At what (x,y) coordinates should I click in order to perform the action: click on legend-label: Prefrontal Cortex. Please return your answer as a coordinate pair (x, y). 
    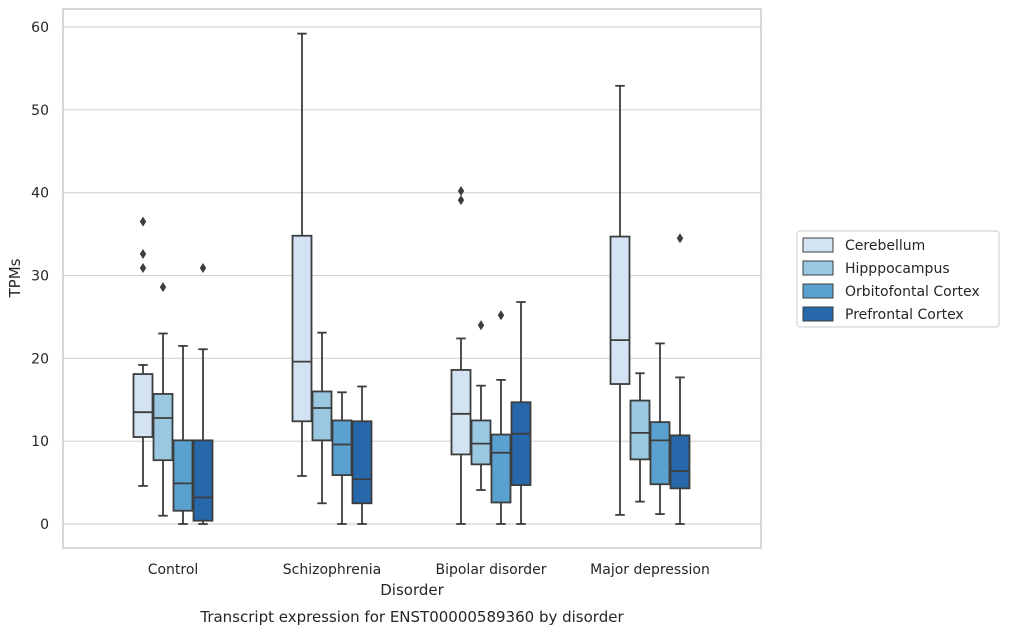
    Looking at the image, I should click on (904, 315).